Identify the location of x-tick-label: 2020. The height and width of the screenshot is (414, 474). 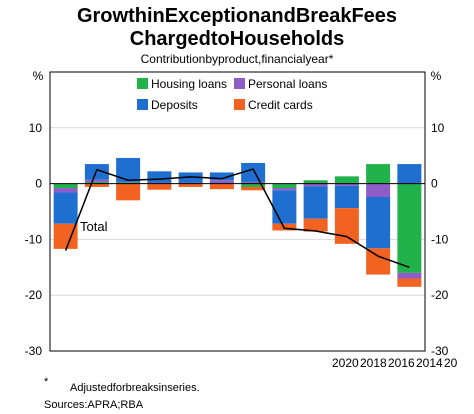
(345, 363).